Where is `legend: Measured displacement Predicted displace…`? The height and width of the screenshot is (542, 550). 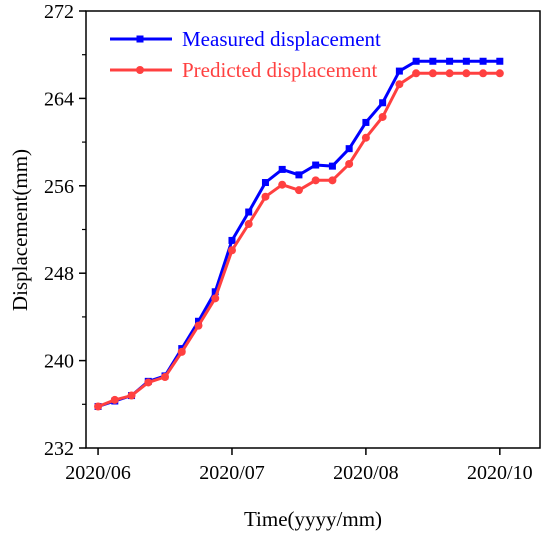
legend: Measured displacement Predicted displace… is located at coordinates (245, 54).